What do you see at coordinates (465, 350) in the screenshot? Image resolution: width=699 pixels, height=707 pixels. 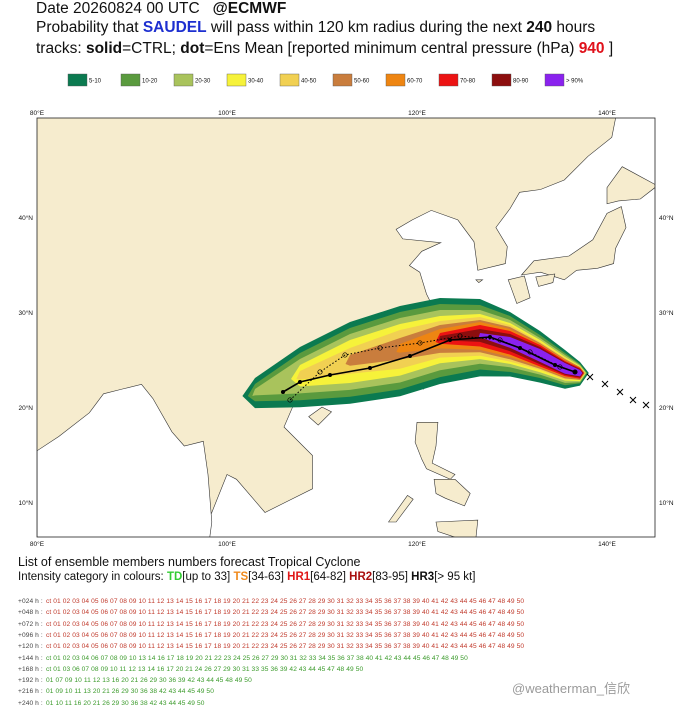 I see `probability-band` at bounding box center [465, 350].